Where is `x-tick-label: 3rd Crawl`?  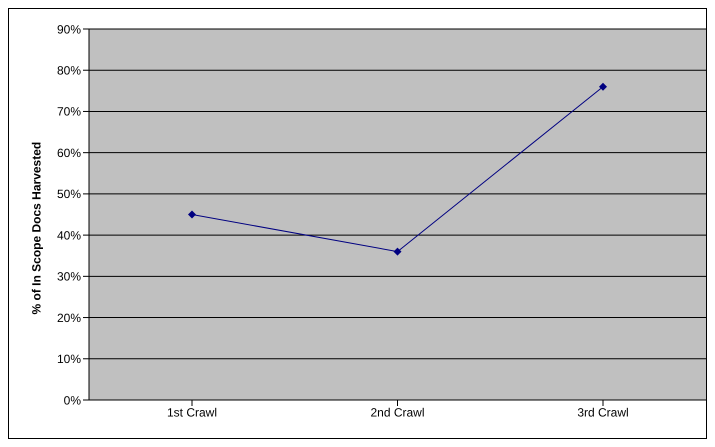
x-tick-label: 3rd Crawl is located at coordinates (603, 413).